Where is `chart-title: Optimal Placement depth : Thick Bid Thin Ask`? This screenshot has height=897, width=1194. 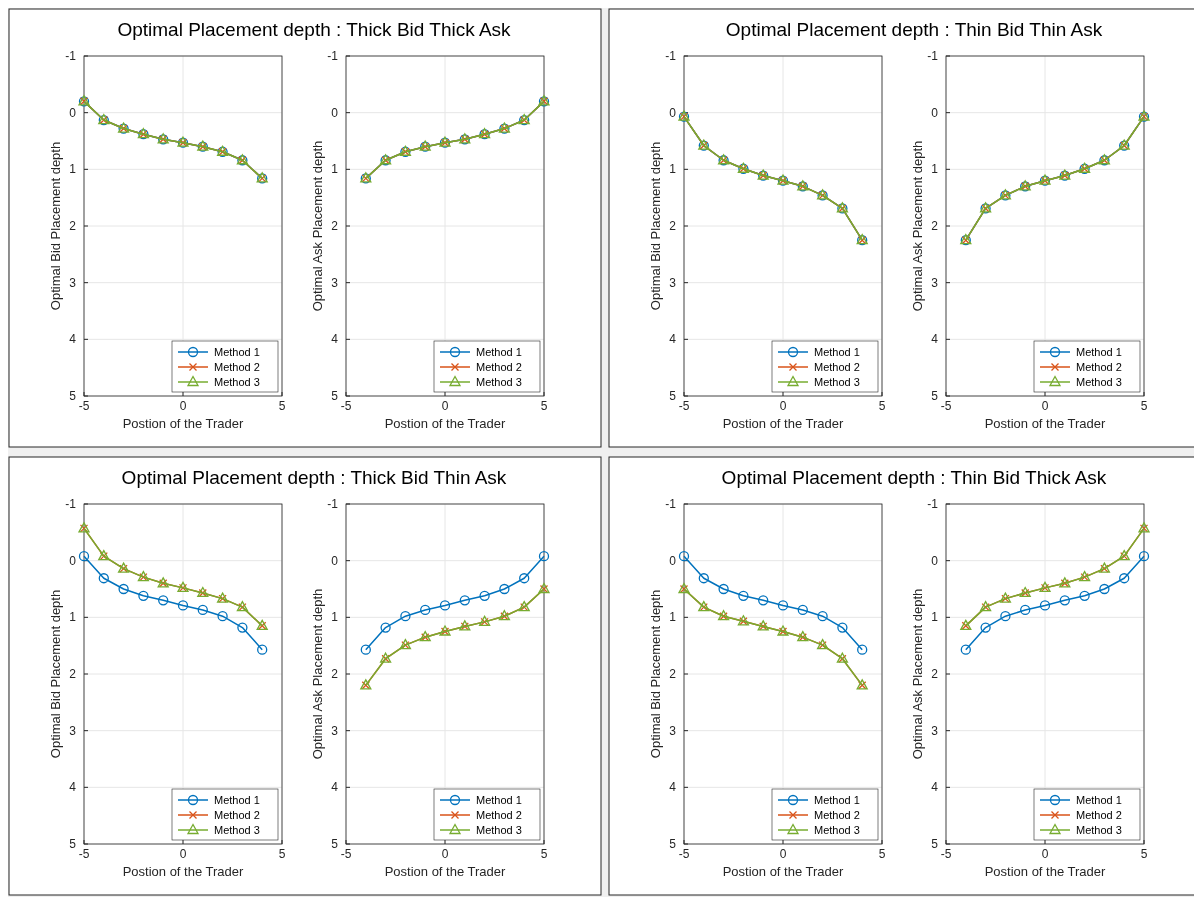
chart-title: Optimal Placement depth : Thick Bid Thin Ask is located at coordinates (314, 477).